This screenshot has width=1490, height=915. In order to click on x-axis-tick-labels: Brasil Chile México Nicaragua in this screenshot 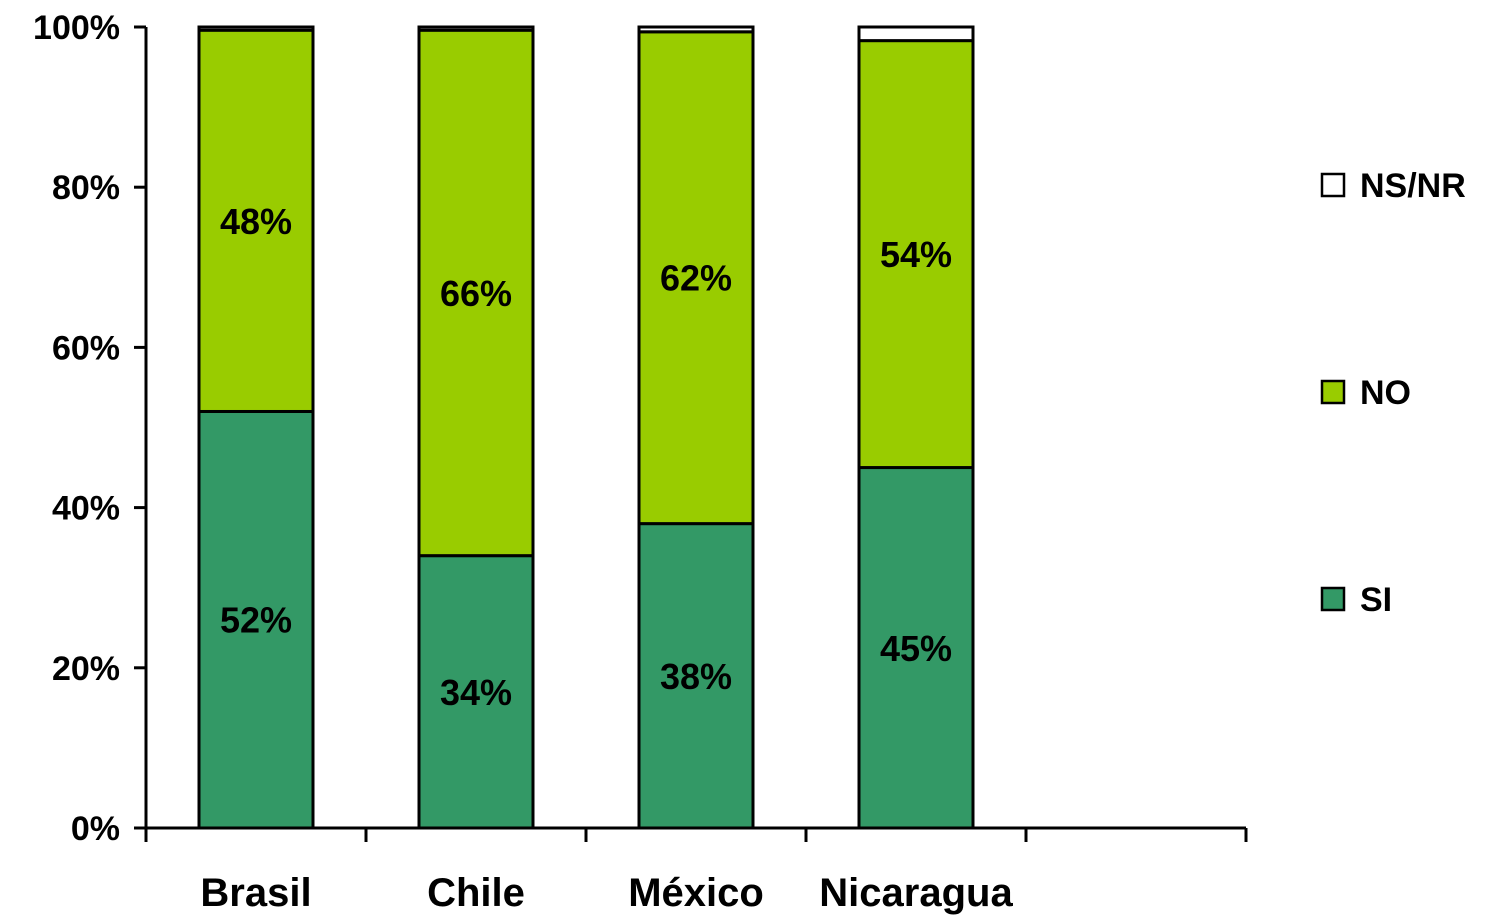, I will do `click(606, 893)`.